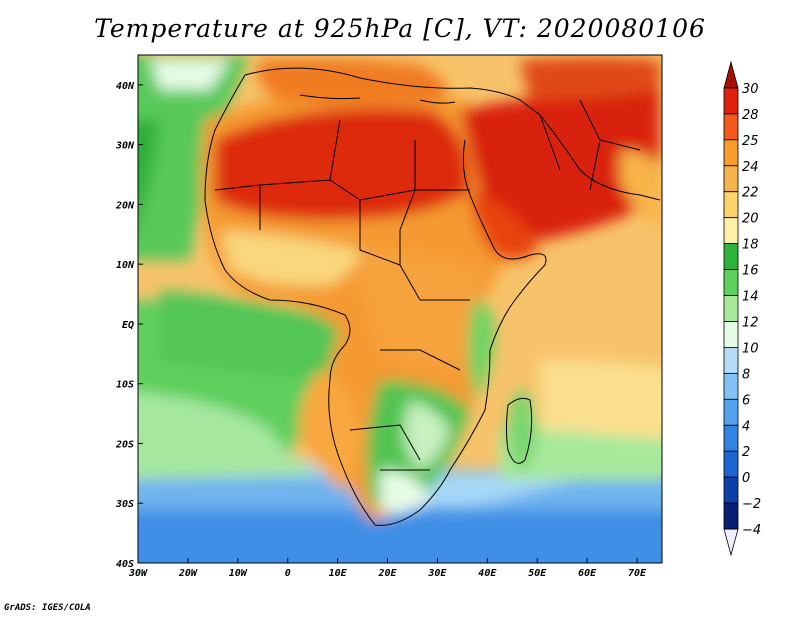 The image size is (800, 618). I want to click on lon-tick-label: 10W, so click(238, 573).